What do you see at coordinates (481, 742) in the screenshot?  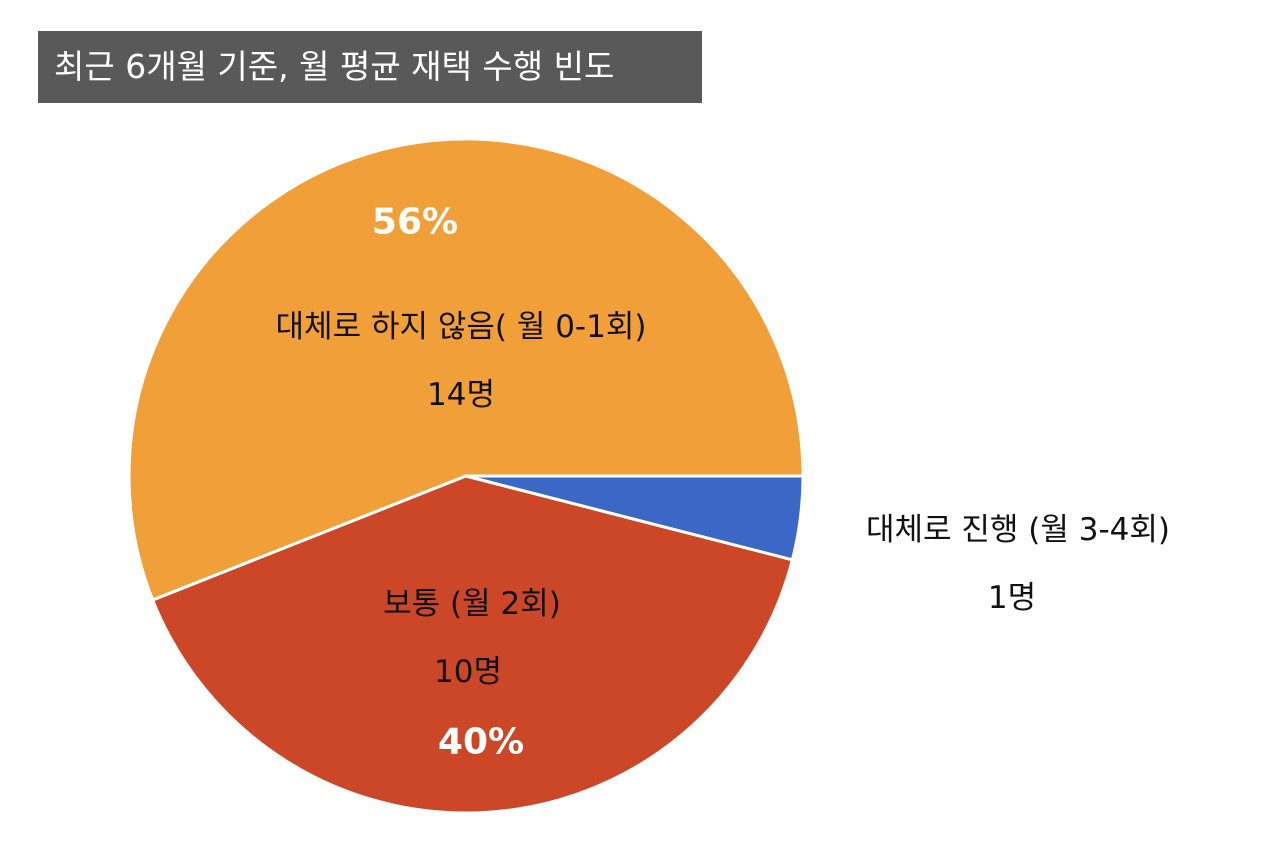 I see `slice-percent-label-2: 40%` at bounding box center [481, 742].